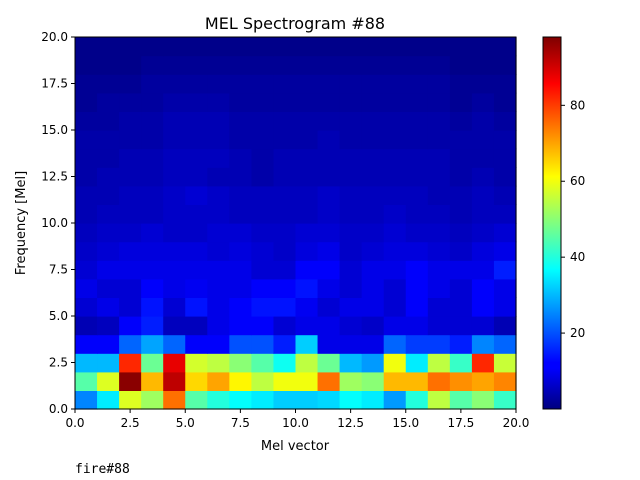 This screenshot has width=640, height=480. I want to click on y-tick-label: 17.5, so click(54, 84).